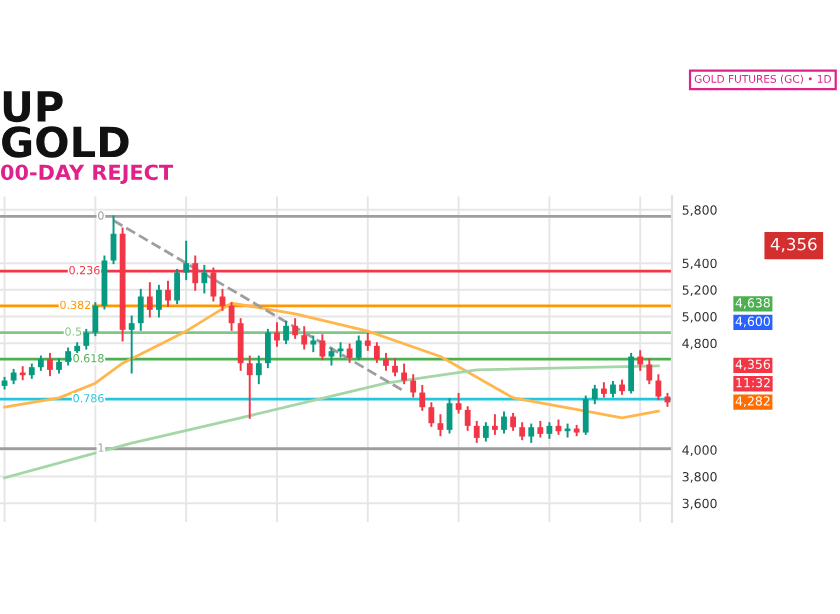 This screenshot has height=614, width=840. I want to click on line-series, so click(331, 422).